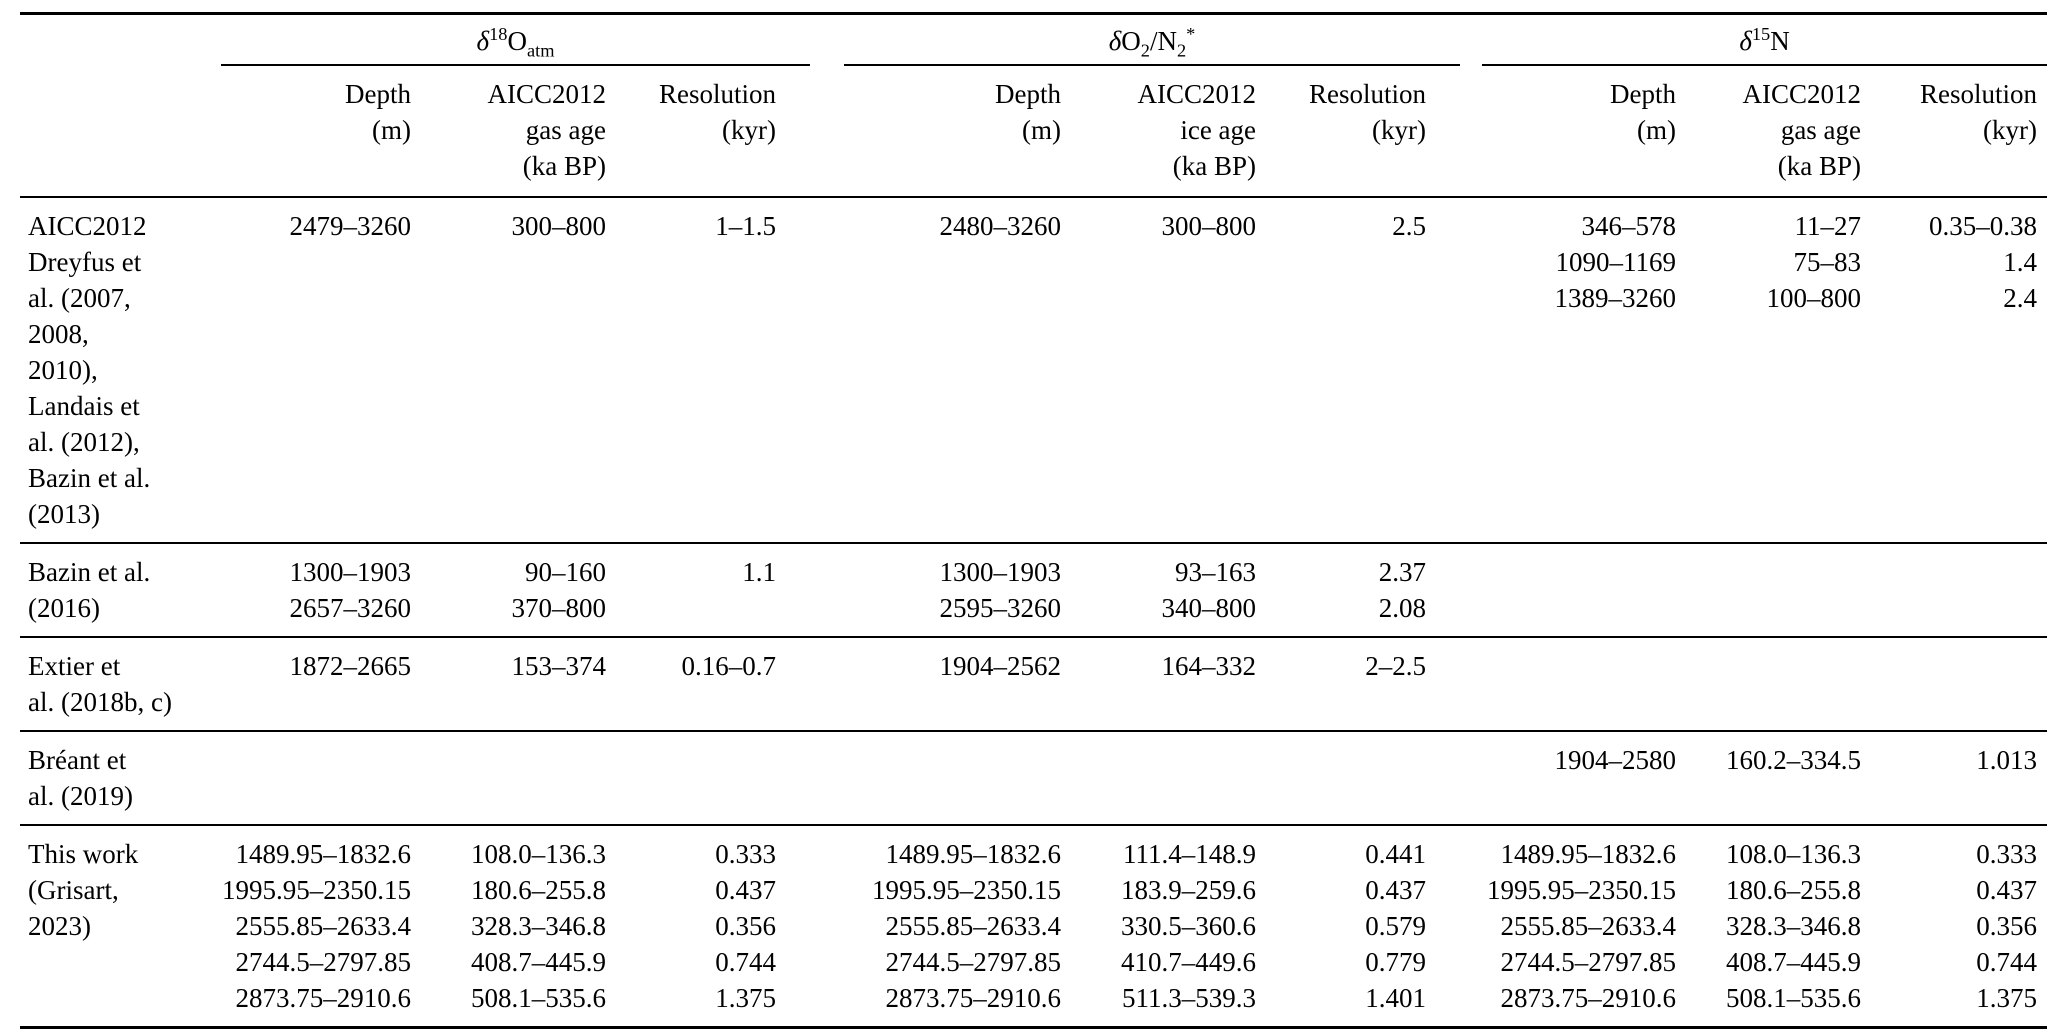  Describe the element at coordinates (2020, 298) in the screenshot. I see `data-value: 2.4` at that location.